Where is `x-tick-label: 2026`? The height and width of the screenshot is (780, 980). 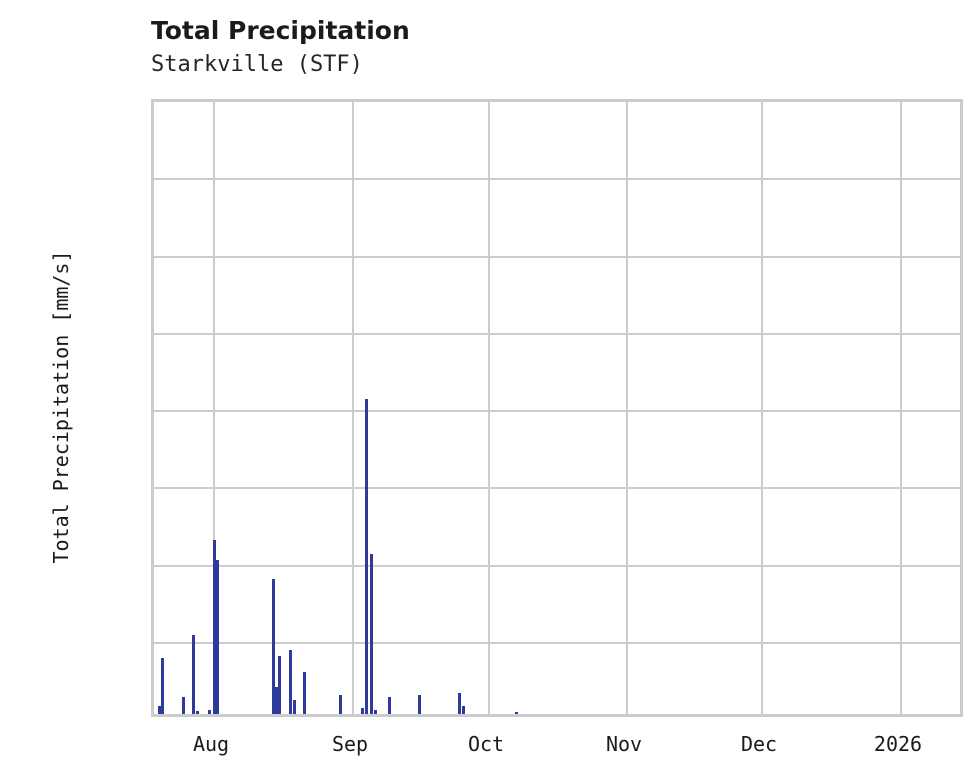
x-tick-label: 2026 is located at coordinates (898, 744).